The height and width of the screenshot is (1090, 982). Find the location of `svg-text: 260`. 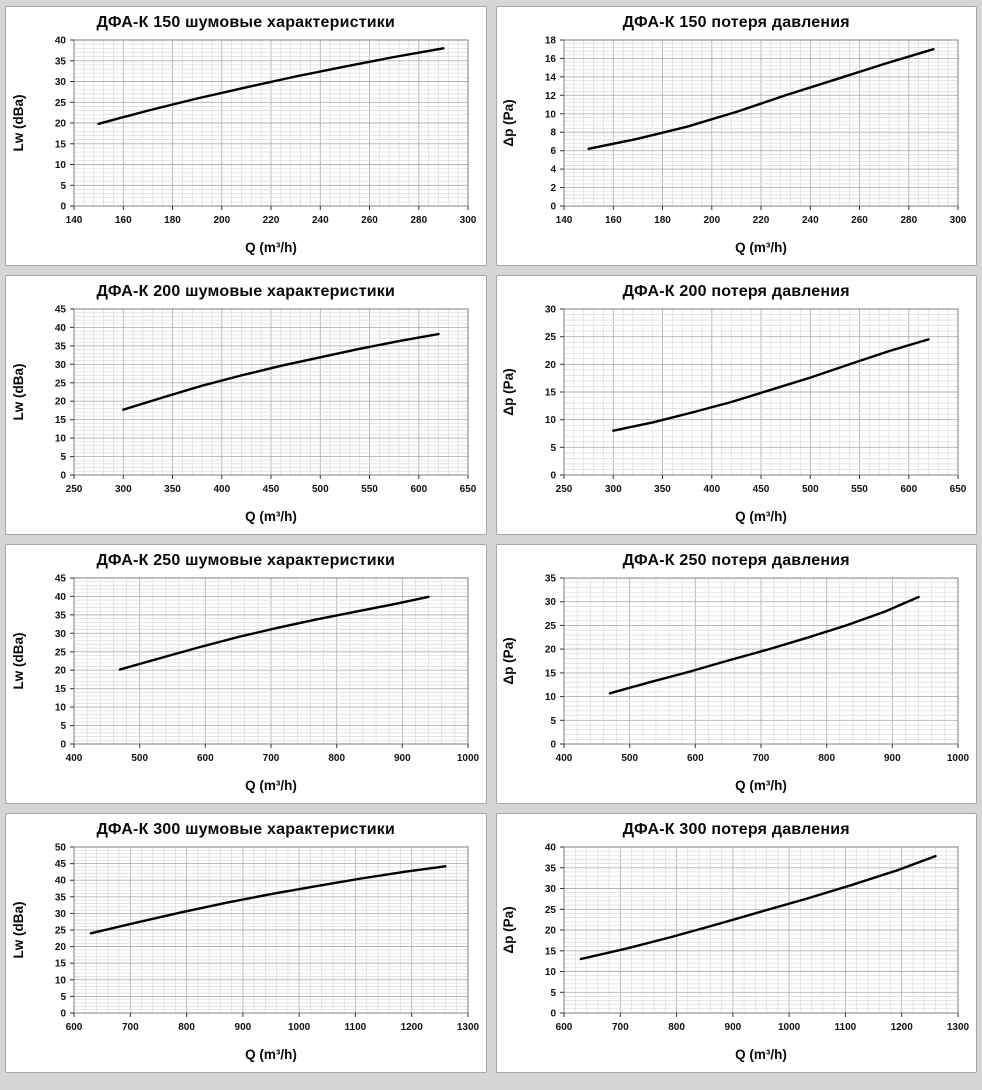

svg-text: 260 is located at coordinates (369, 220).